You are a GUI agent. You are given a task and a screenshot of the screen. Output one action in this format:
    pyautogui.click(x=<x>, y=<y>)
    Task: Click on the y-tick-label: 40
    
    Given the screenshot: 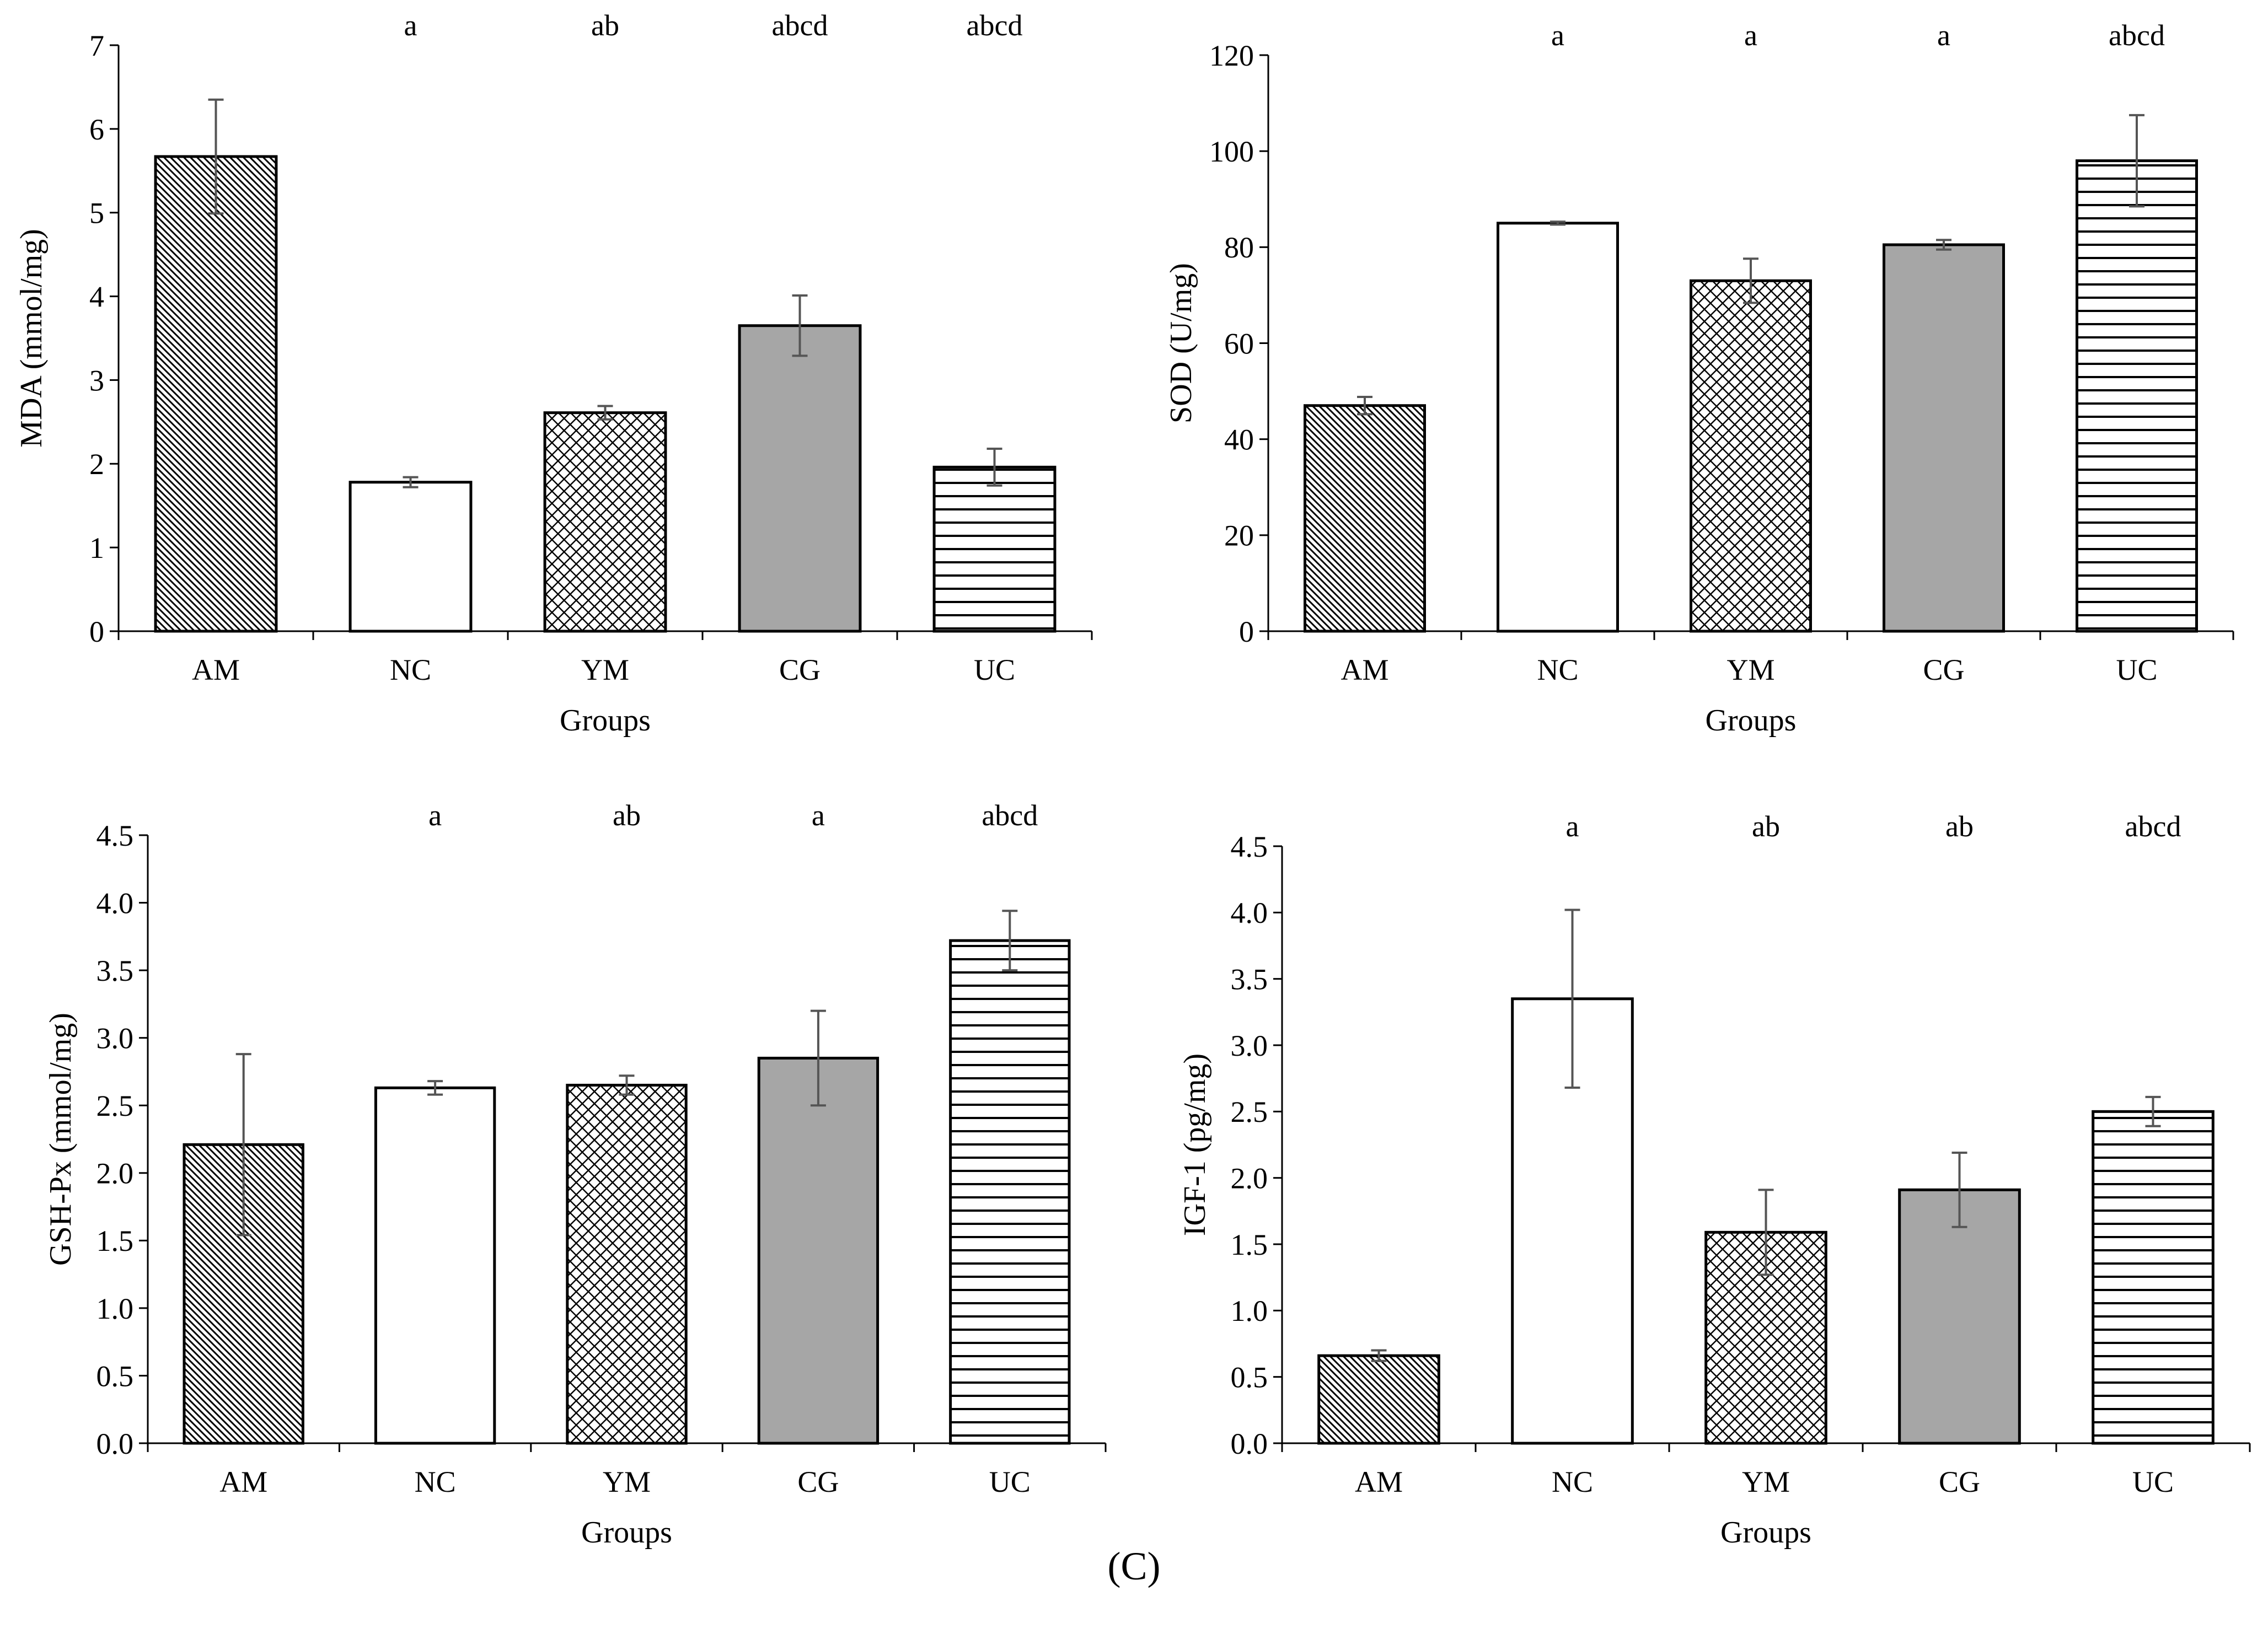 What is the action you would take?
    pyautogui.click(x=1239, y=439)
    